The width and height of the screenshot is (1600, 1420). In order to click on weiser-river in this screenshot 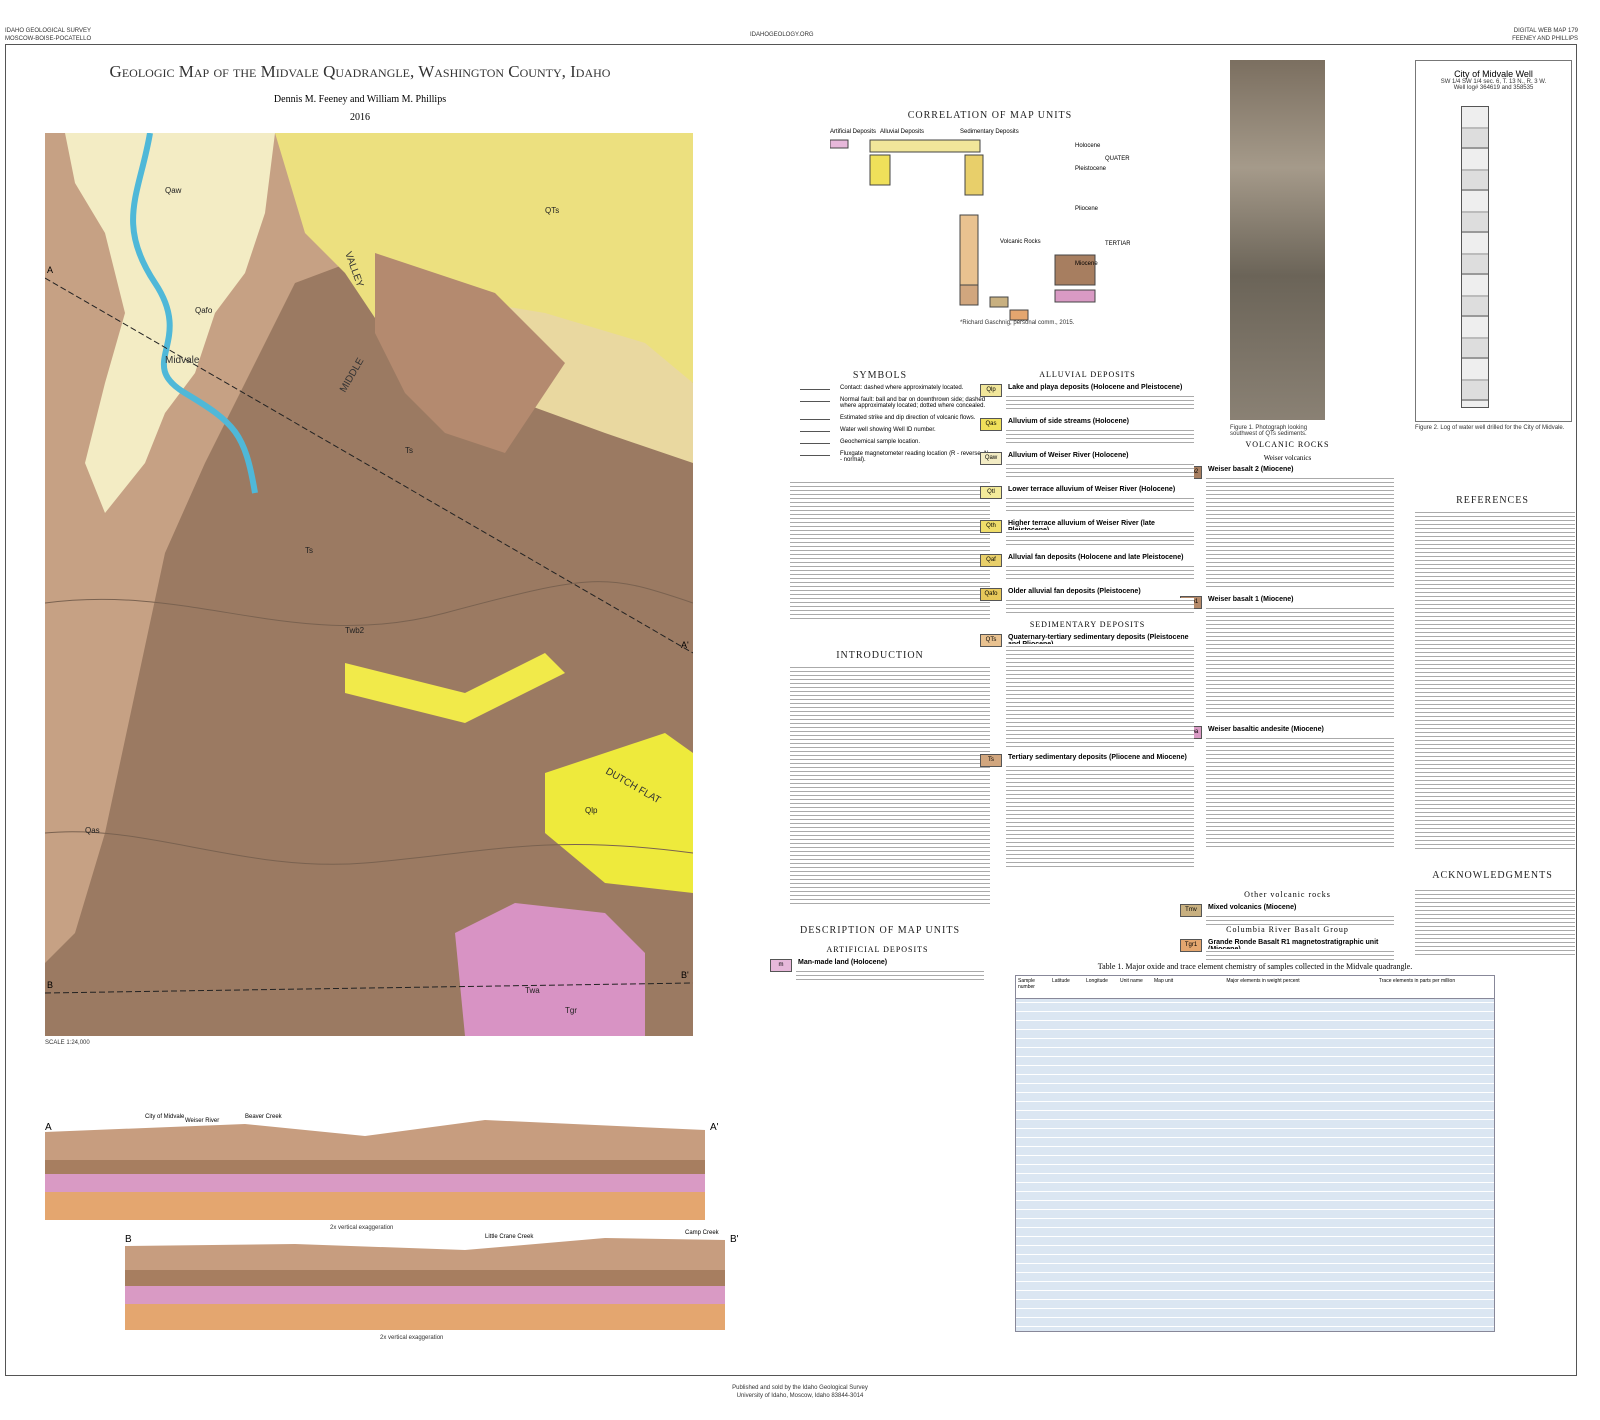, I will do `click(194, 313)`.